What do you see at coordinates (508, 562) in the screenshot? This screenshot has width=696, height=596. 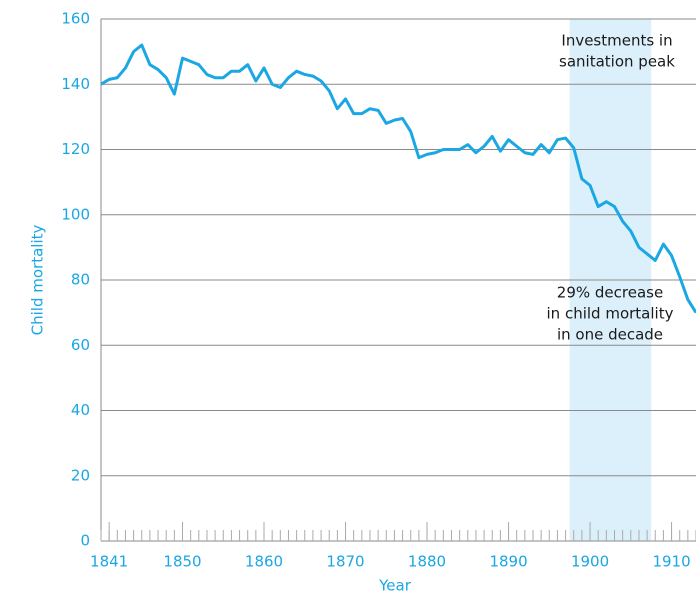 I see `x-tick-label: 1890` at bounding box center [508, 562].